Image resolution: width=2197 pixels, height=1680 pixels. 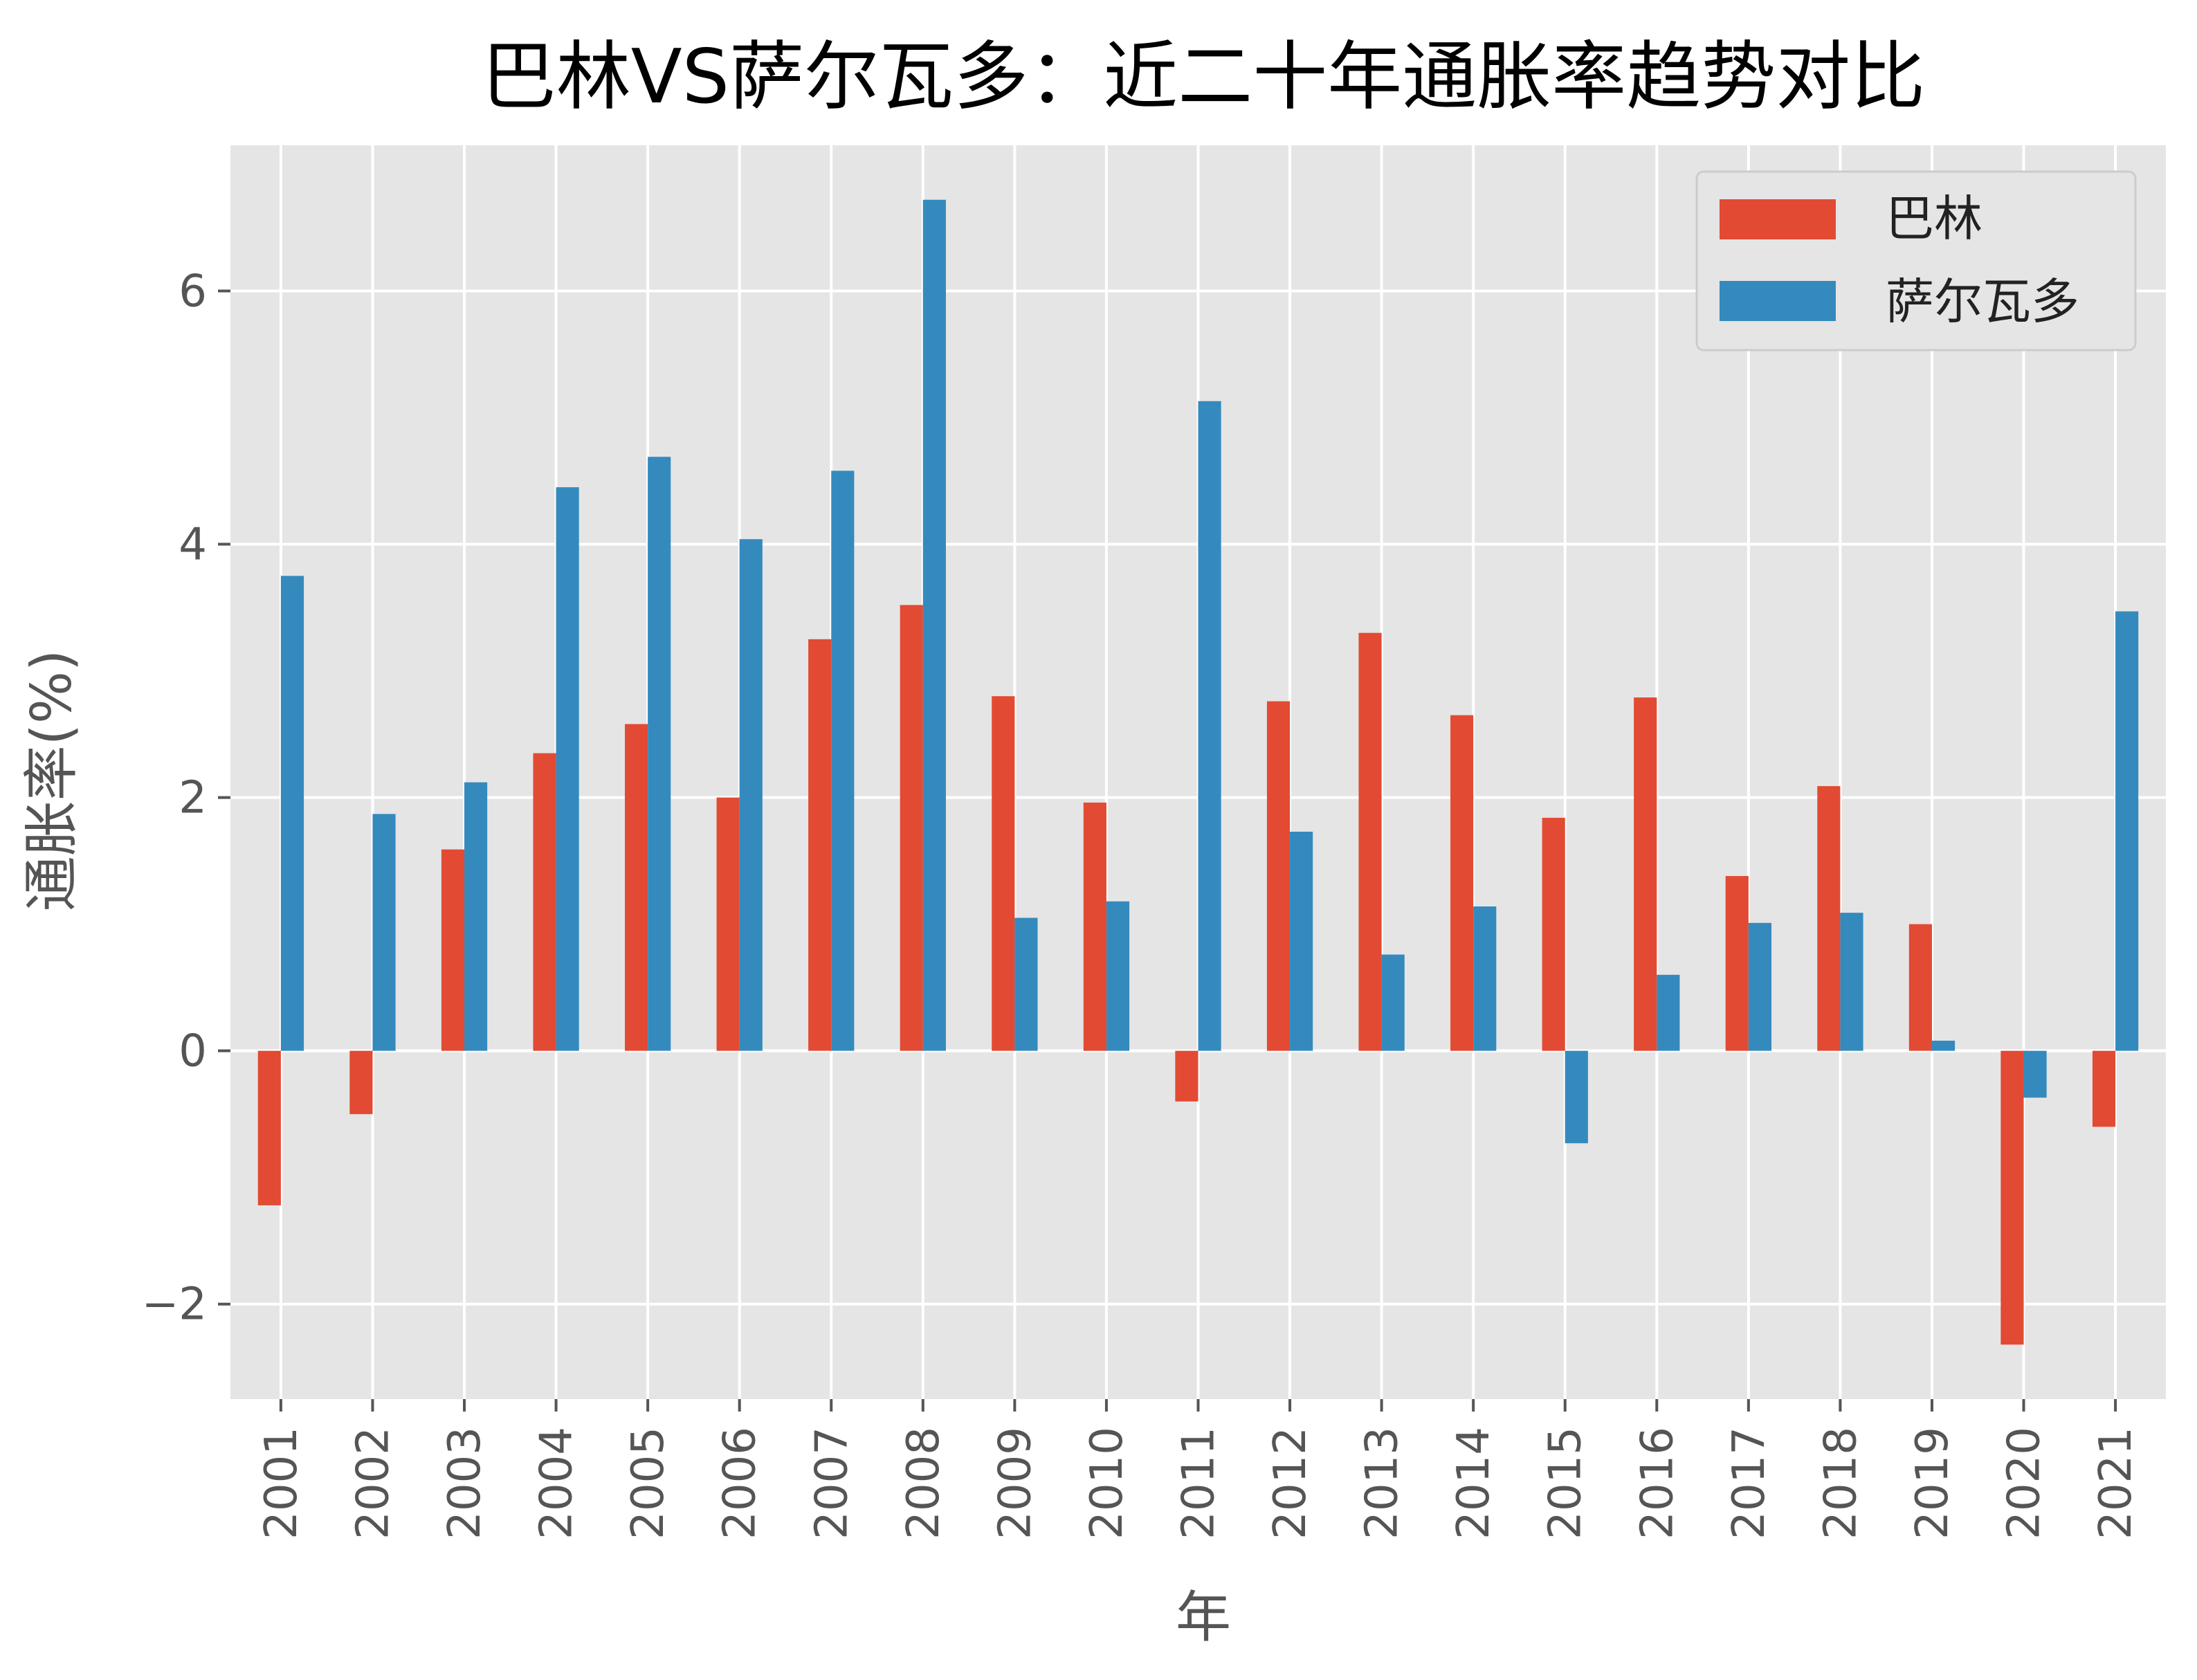 What do you see at coordinates (911, 828) in the screenshot?
I see `bar-bahrain-2008` at bounding box center [911, 828].